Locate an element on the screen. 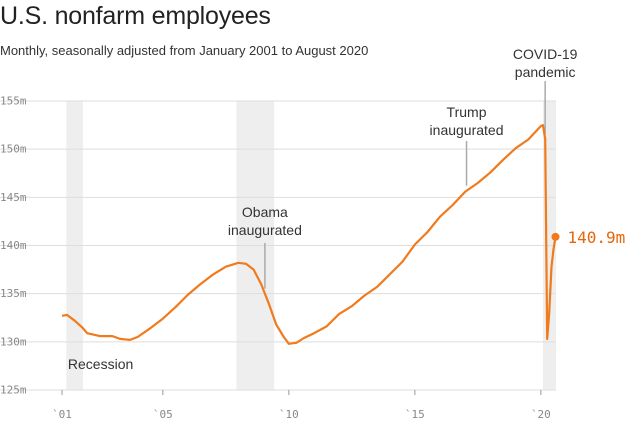 This screenshot has width=639, height=426. x-tick-label: `05 is located at coordinates (163, 414).